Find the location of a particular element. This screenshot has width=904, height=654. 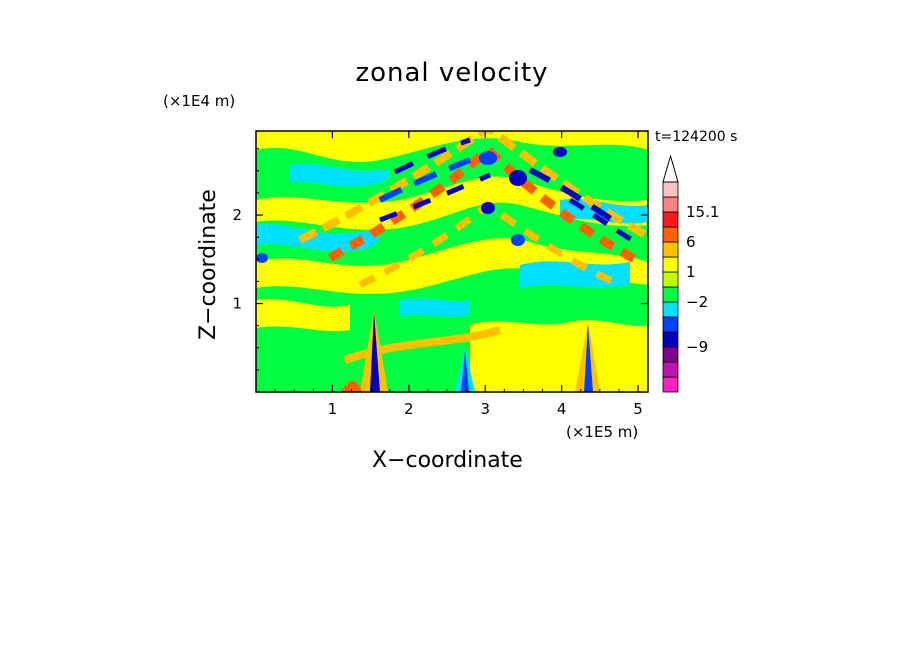

y-tick-label: 2 is located at coordinates (237, 215).